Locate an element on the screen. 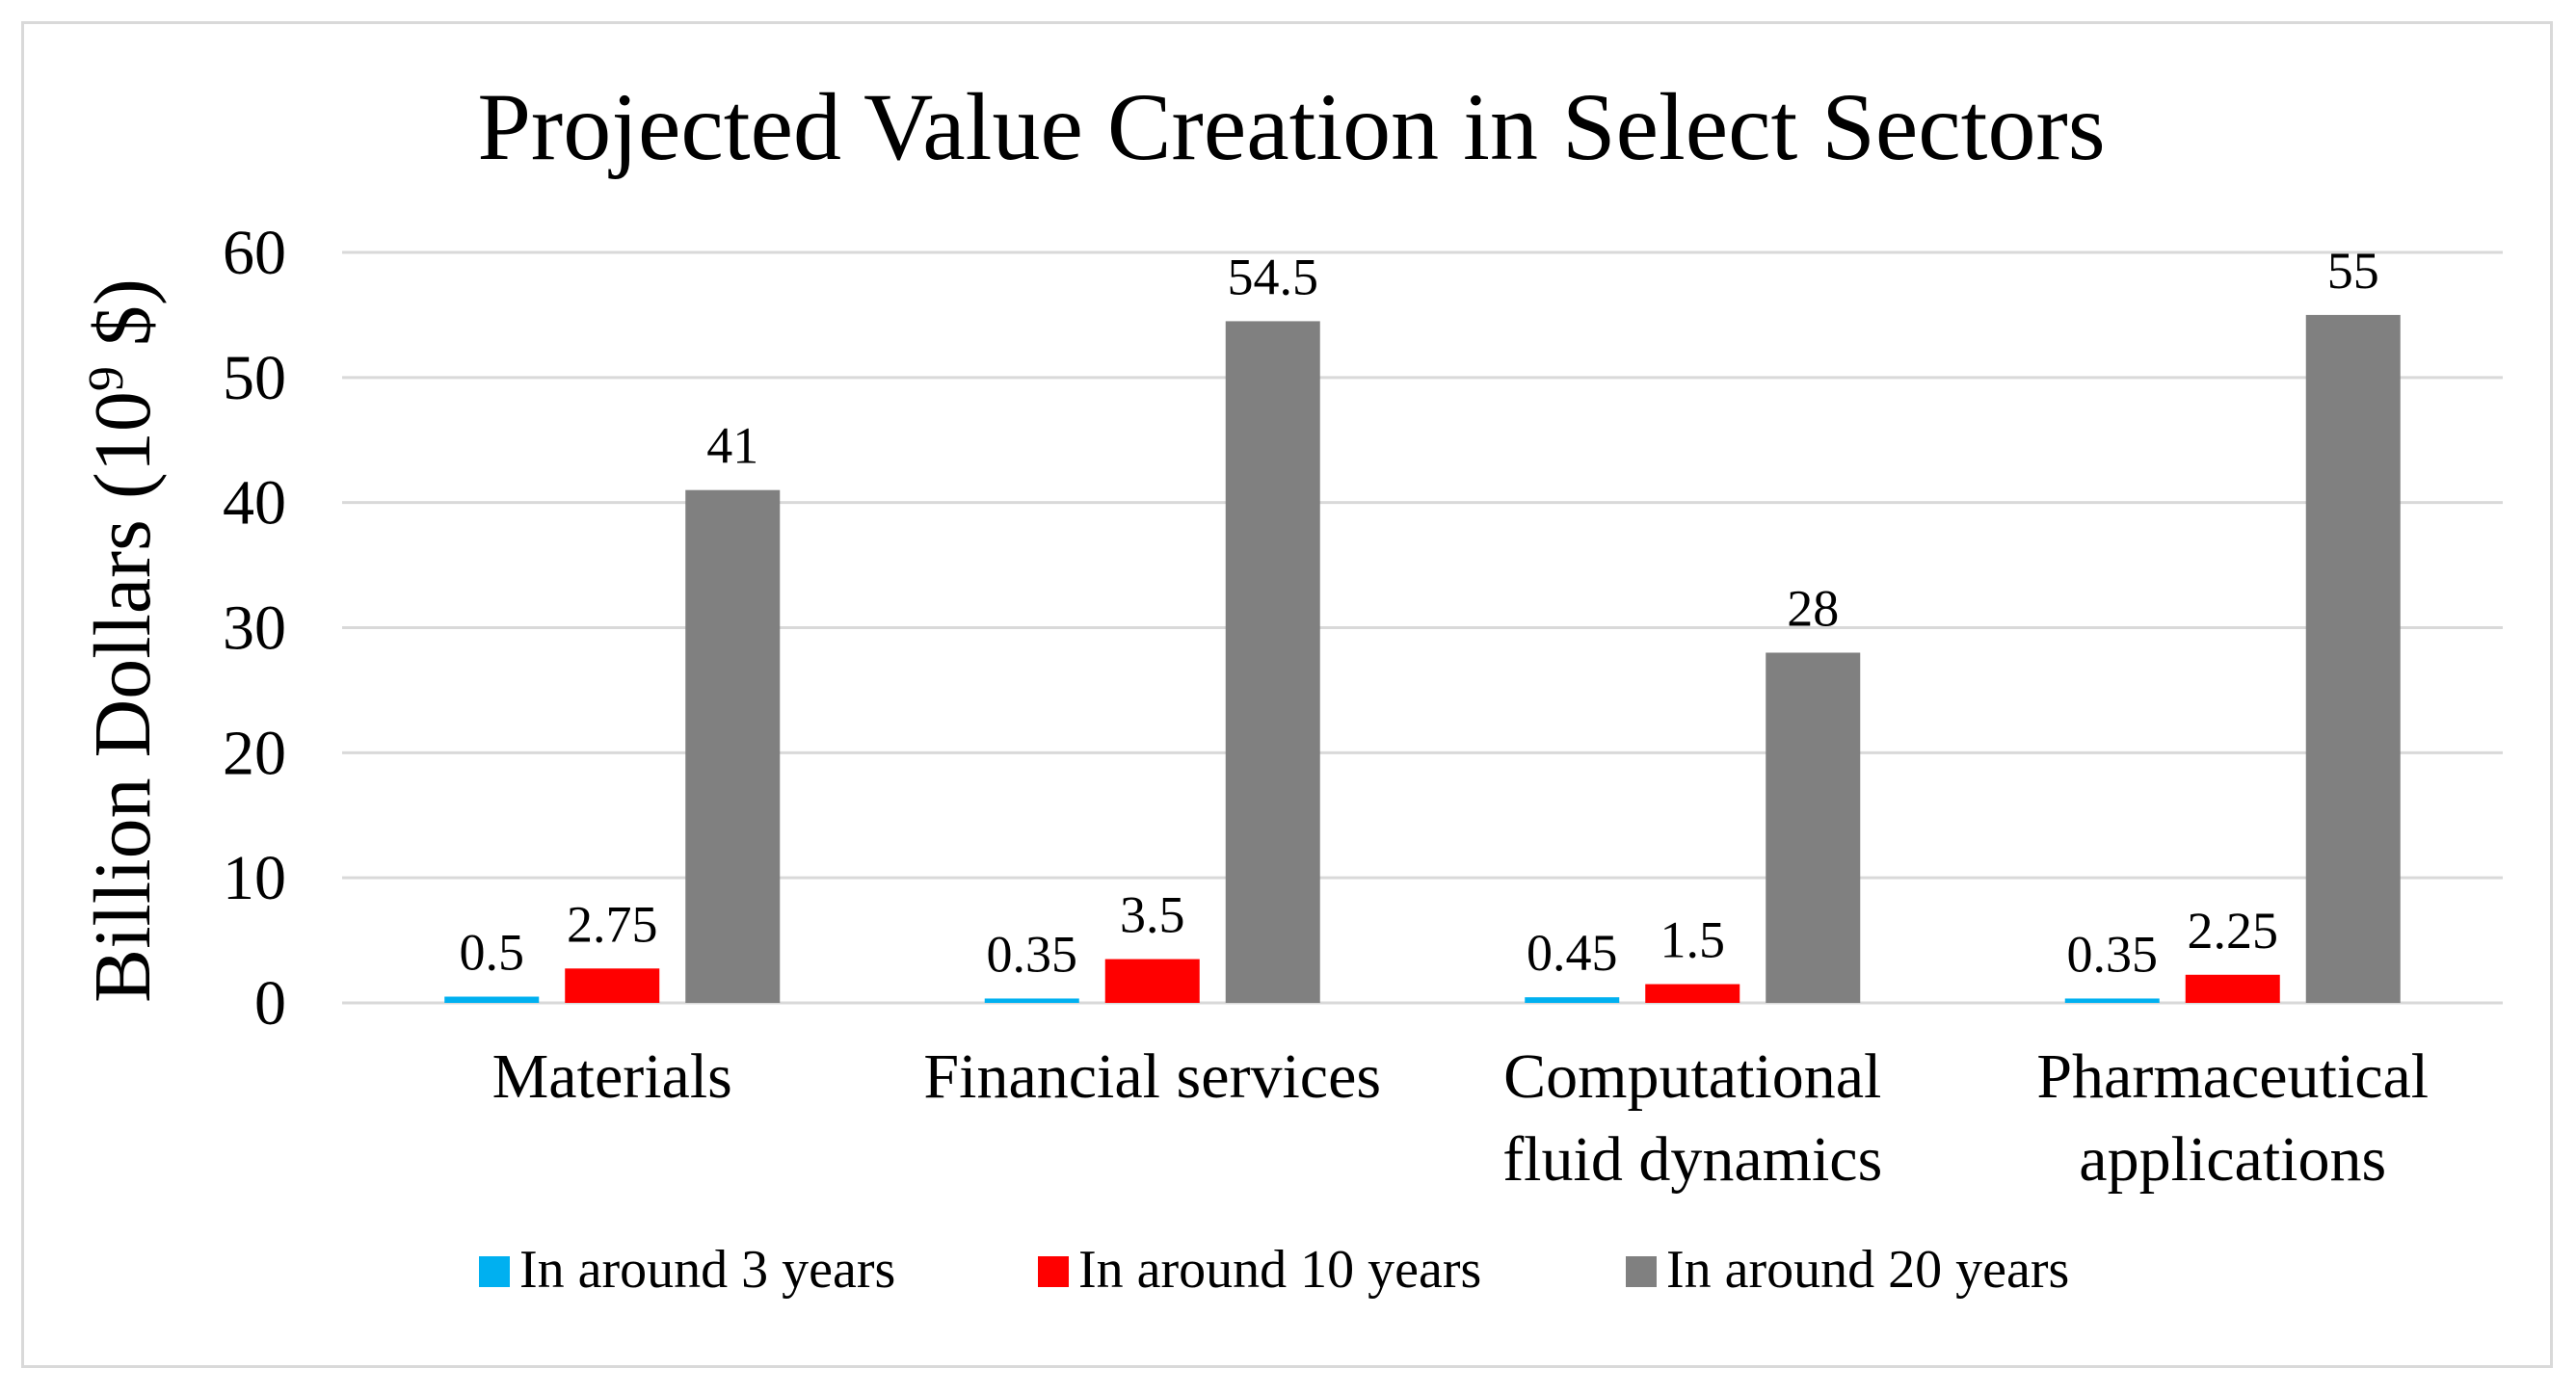  category-label: applications is located at coordinates (2233, 1159).